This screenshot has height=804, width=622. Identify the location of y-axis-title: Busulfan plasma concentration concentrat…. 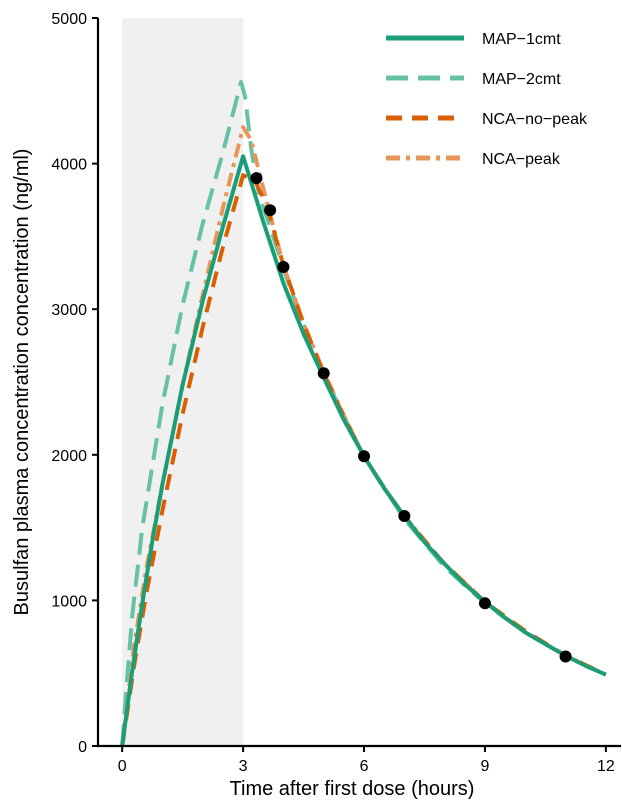
(22, 382).